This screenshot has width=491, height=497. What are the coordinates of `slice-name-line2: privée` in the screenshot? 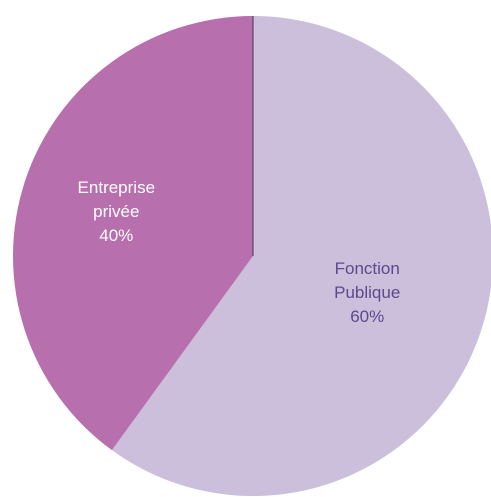 It's located at (116, 211).